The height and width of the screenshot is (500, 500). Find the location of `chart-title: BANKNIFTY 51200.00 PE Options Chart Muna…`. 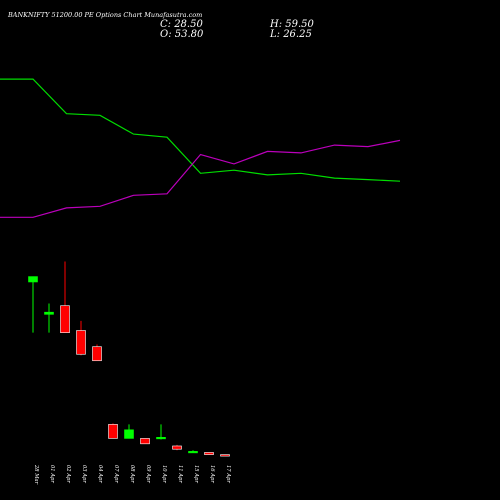

chart-title: BANKNIFTY 51200.00 PE Options Chart Muna… is located at coordinates (105, 15).